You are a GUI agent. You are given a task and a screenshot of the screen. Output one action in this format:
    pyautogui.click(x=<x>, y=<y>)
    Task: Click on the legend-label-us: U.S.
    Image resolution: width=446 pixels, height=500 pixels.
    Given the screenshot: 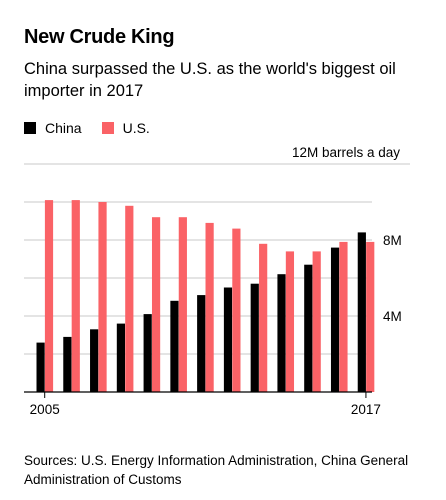 What is the action you would take?
    pyautogui.click(x=136, y=128)
    